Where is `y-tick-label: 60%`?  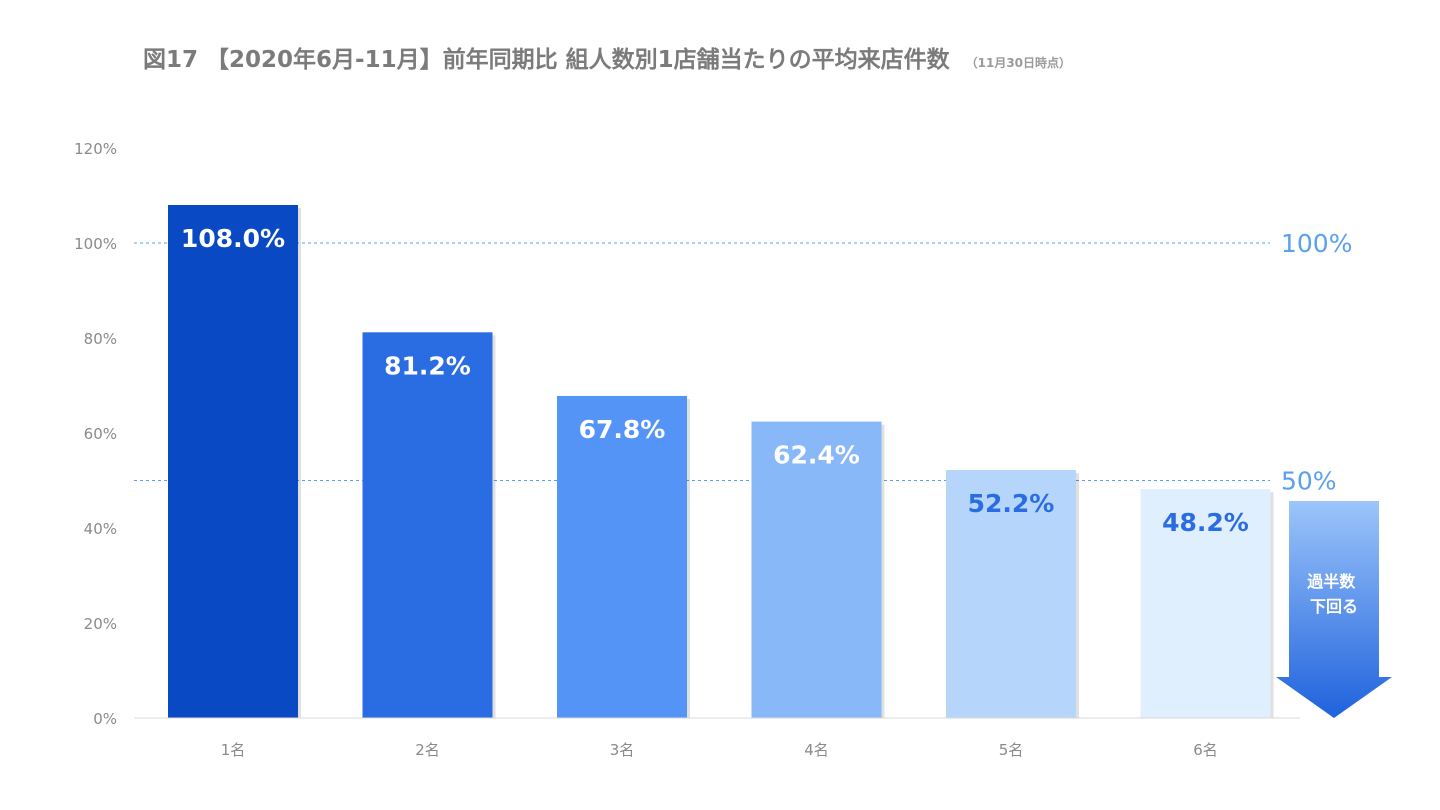 y-tick-label: 60% is located at coordinates (100, 434).